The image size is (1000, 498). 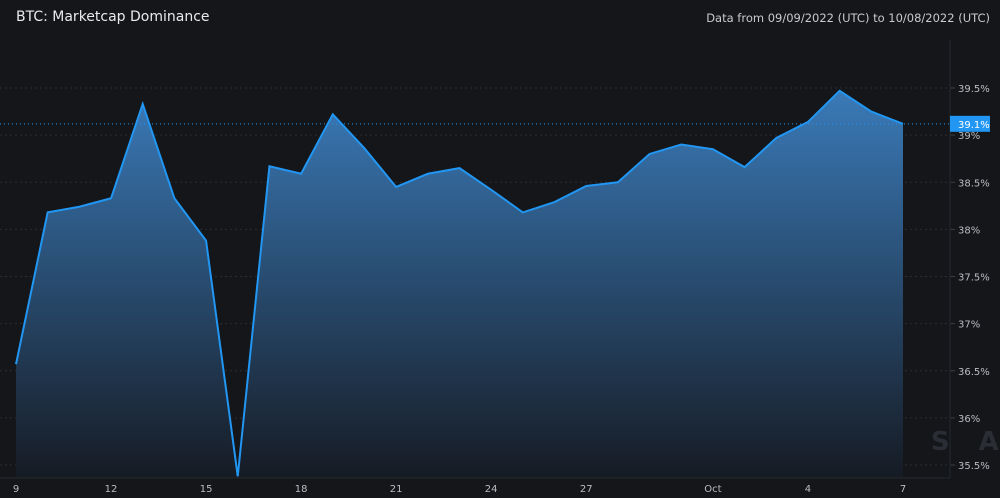 I want to click on y-tick-label: 36%, so click(x=969, y=419).